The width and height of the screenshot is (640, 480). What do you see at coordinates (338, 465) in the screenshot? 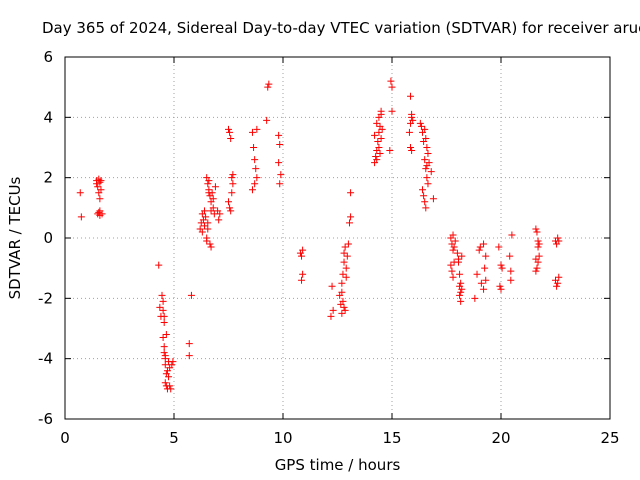
I see `x-axis-label: GPS time / hours` at bounding box center [338, 465].